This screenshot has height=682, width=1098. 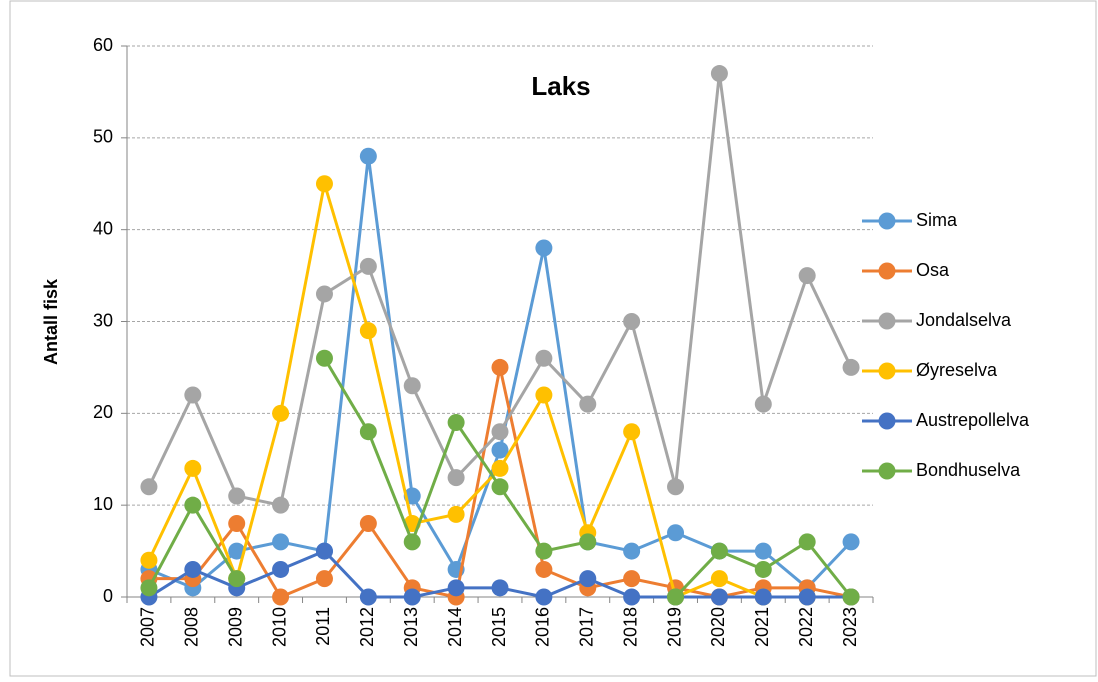 What do you see at coordinates (543, 627) in the screenshot?
I see `x-tick-label: 2016` at bounding box center [543, 627].